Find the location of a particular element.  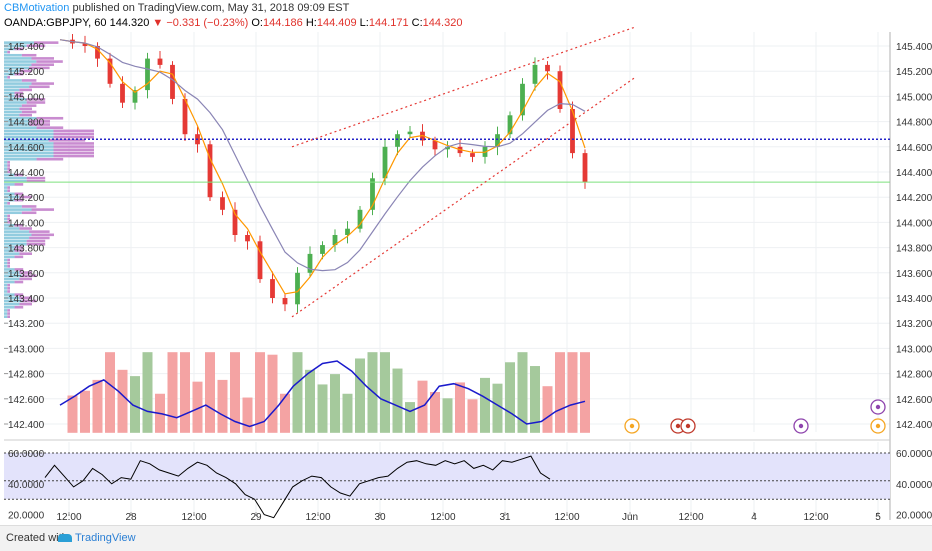

right-price-tick-label: 145.400 is located at coordinates (914, 47).